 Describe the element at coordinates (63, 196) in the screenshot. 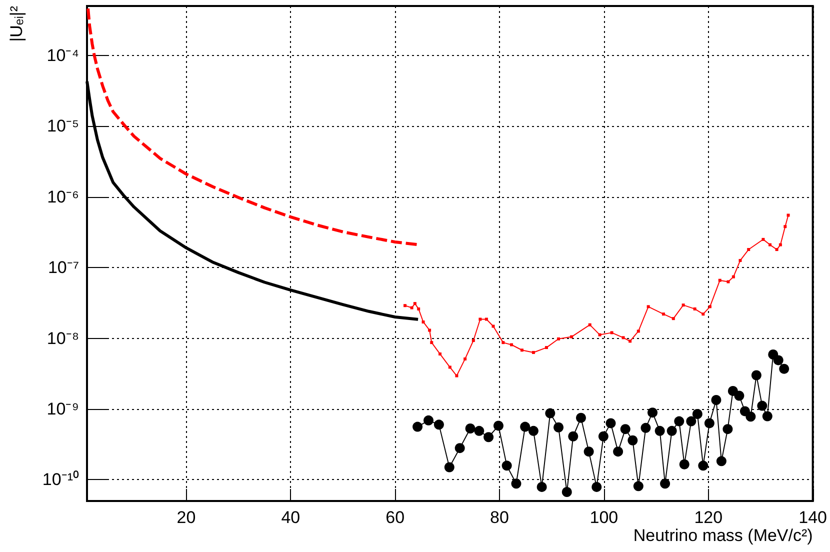

I see `y-tick-label: 10⁻⁶` at that location.